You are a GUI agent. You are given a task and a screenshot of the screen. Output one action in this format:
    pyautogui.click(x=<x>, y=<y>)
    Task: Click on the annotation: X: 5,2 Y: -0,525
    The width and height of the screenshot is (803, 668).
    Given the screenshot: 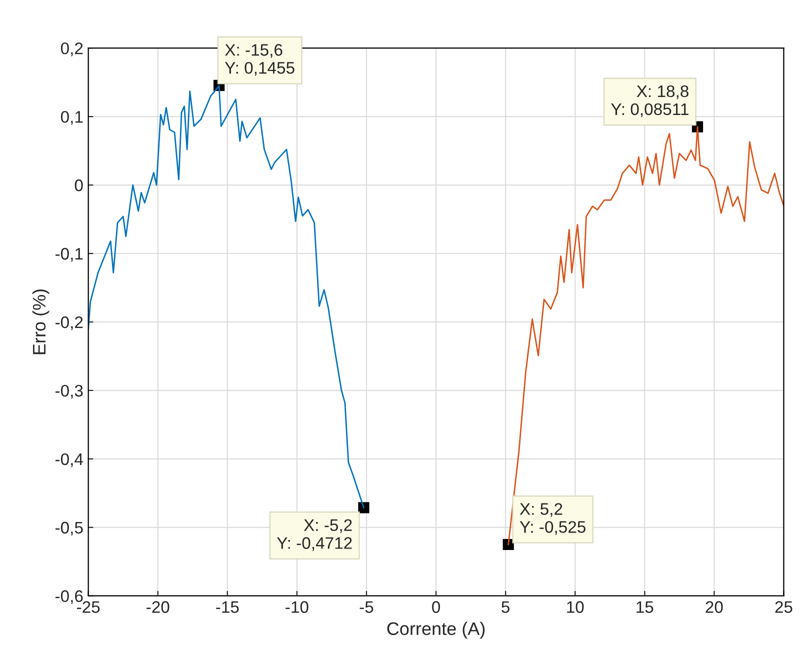 What is the action you would take?
    pyautogui.click(x=553, y=519)
    